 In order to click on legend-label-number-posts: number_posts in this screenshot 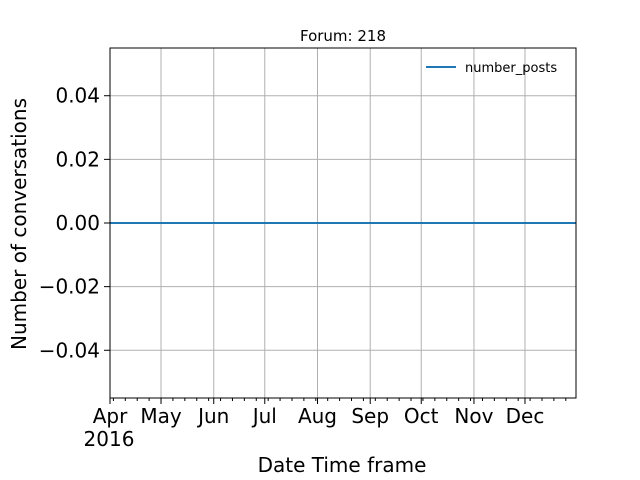, I will do `click(511, 68)`.